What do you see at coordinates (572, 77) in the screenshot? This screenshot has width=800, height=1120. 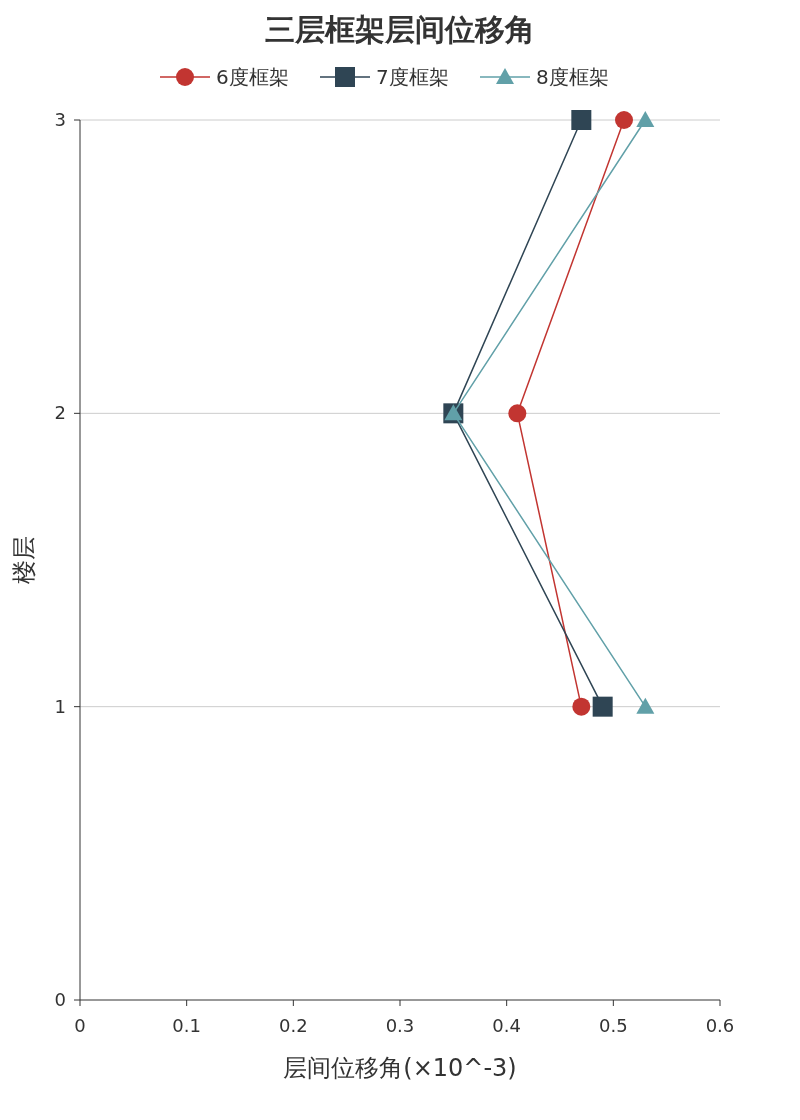 I see `legend-label: 8度框架` at bounding box center [572, 77].